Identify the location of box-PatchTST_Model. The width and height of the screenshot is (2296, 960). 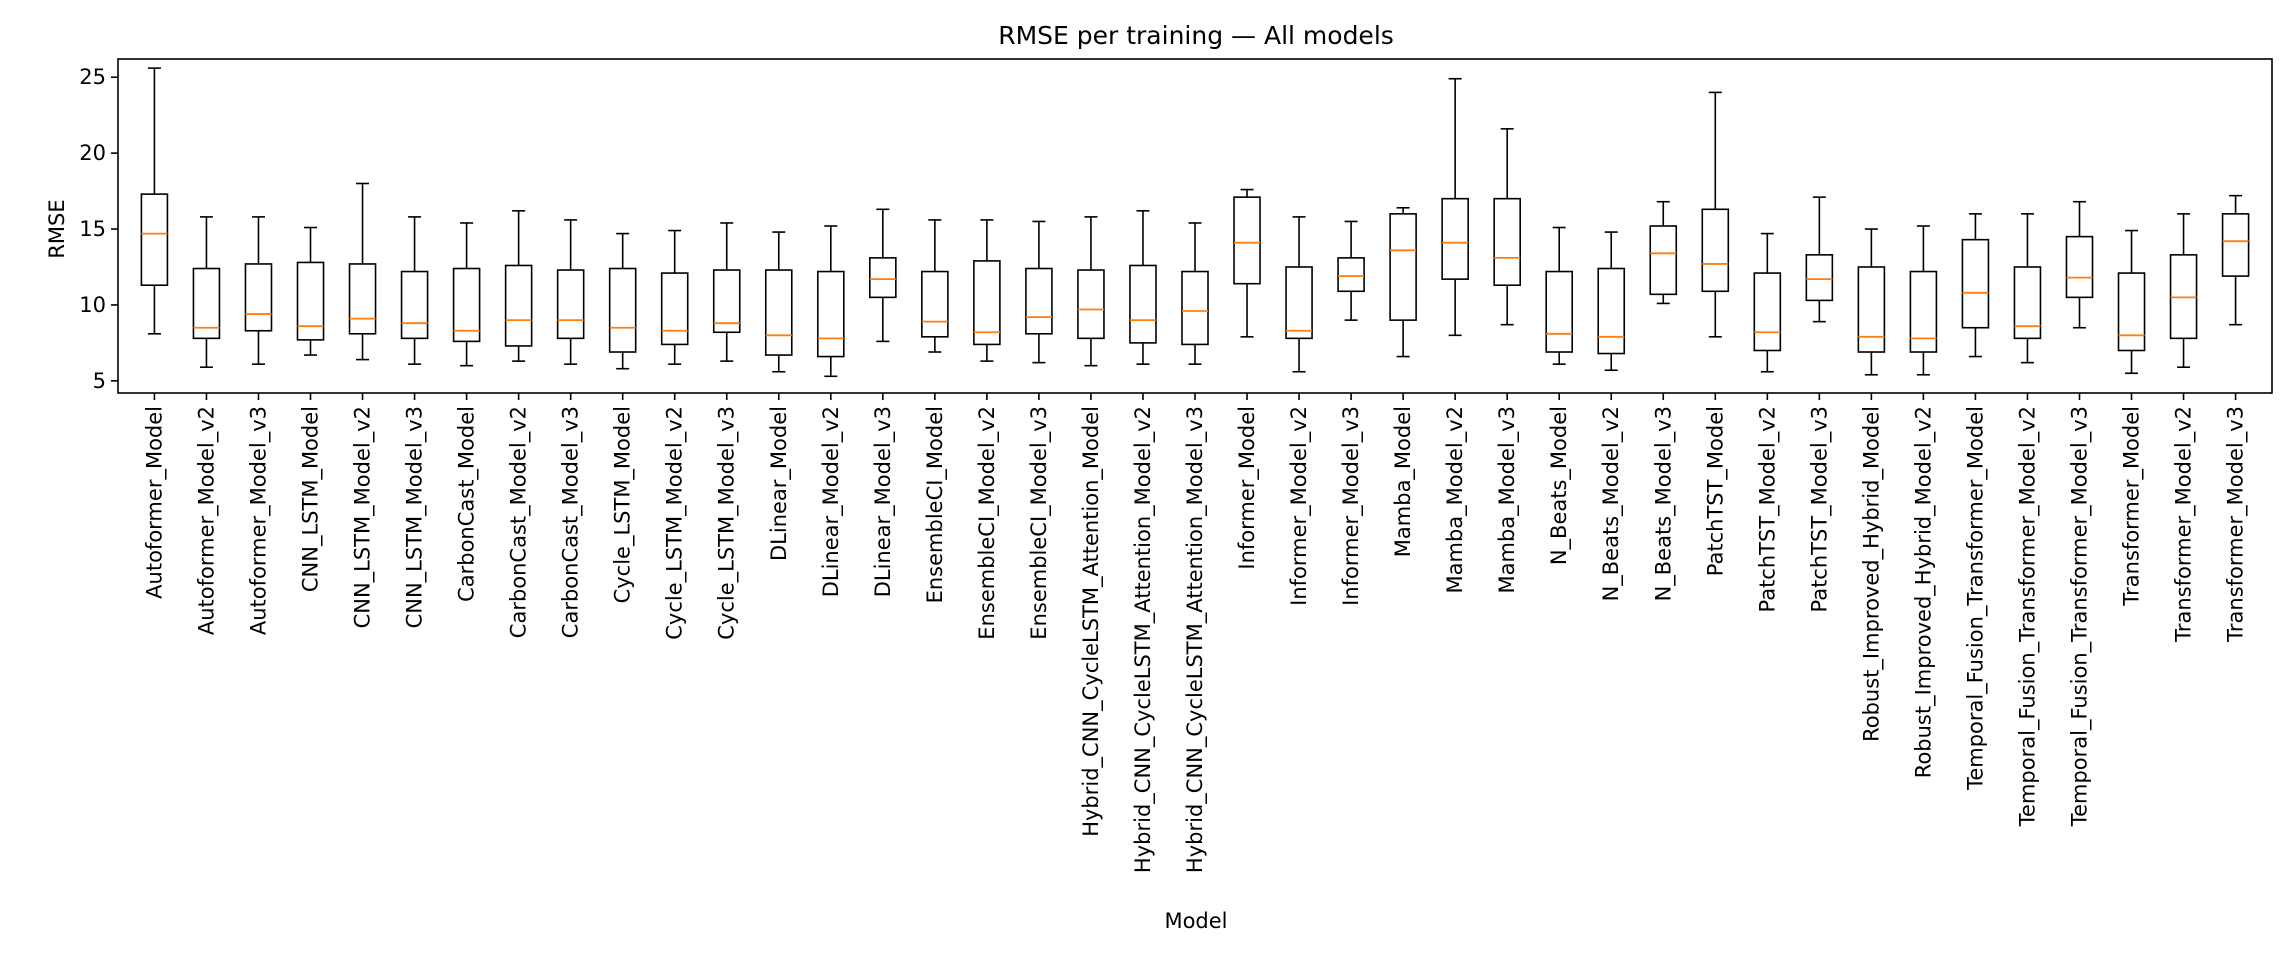
(1715, 214).